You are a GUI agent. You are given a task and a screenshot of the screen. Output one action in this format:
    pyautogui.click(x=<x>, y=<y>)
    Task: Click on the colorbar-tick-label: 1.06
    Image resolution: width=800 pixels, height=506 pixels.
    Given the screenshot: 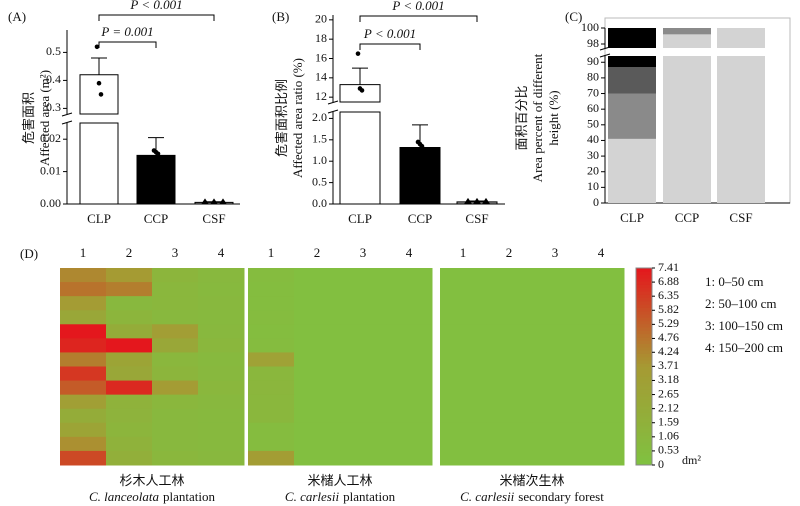 What is the action you would take?
    pyautogui.click(x=668, y=436)
    